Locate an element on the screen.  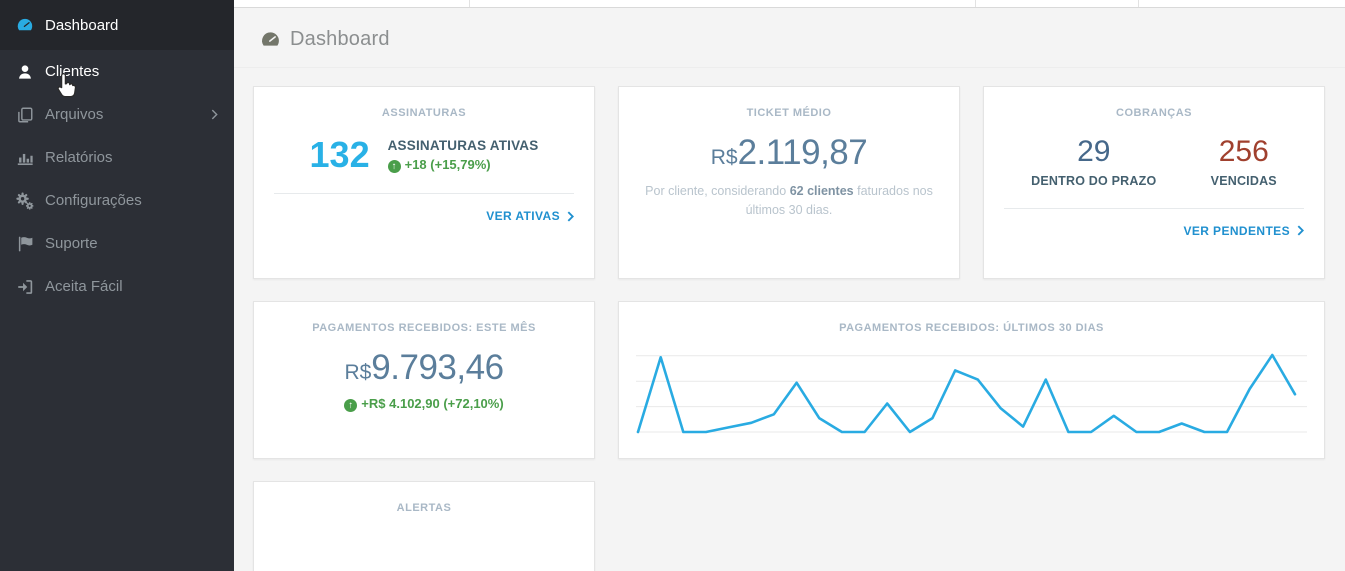
sidebar-item-label: Suporte is located at coordinates (71, 243).